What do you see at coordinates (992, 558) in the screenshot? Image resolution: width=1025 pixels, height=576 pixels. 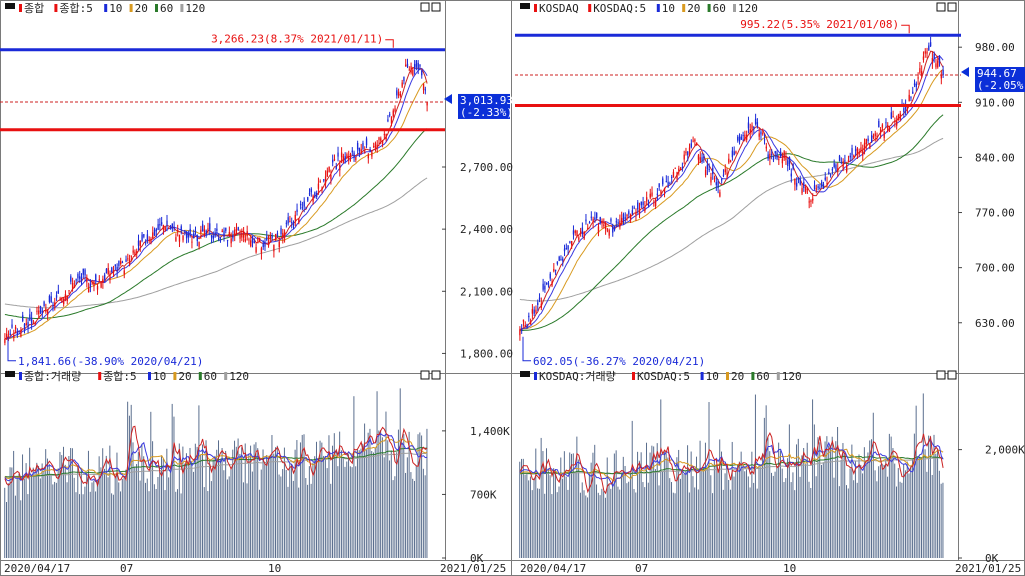 I see `y-tick-label: 0K` at bounding box center [992, 558].